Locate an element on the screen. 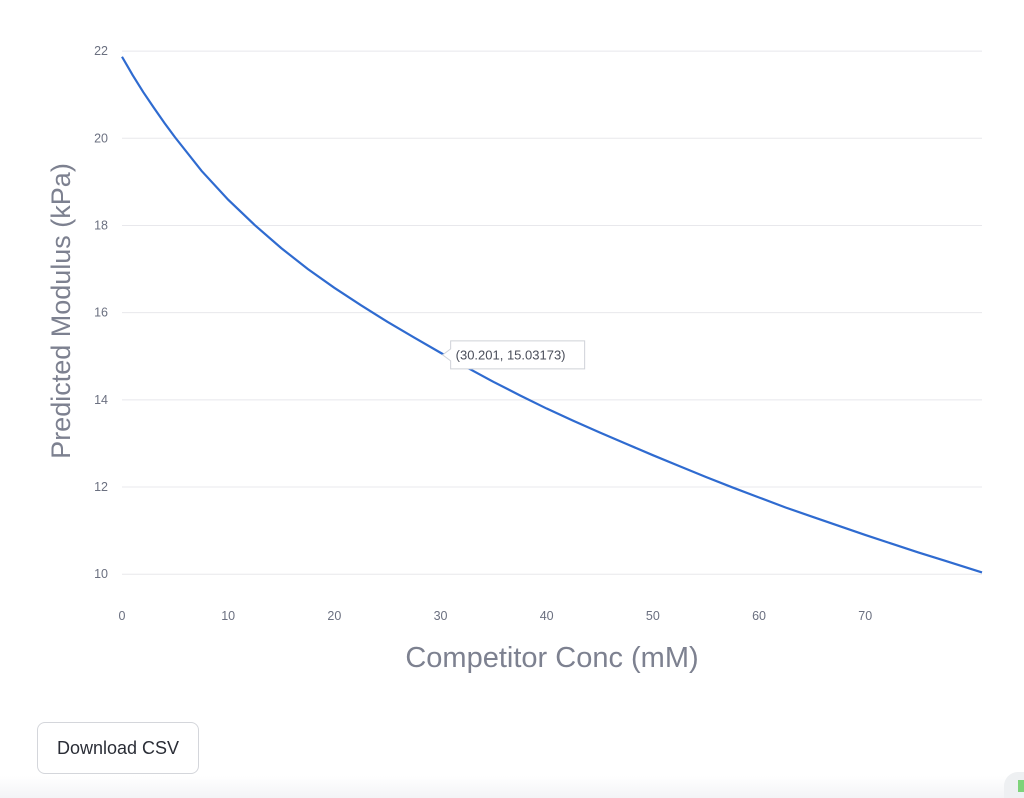 This screenshot has width=1024, height=798. y-tick-label: 16 is located at coordinates (101, 313).